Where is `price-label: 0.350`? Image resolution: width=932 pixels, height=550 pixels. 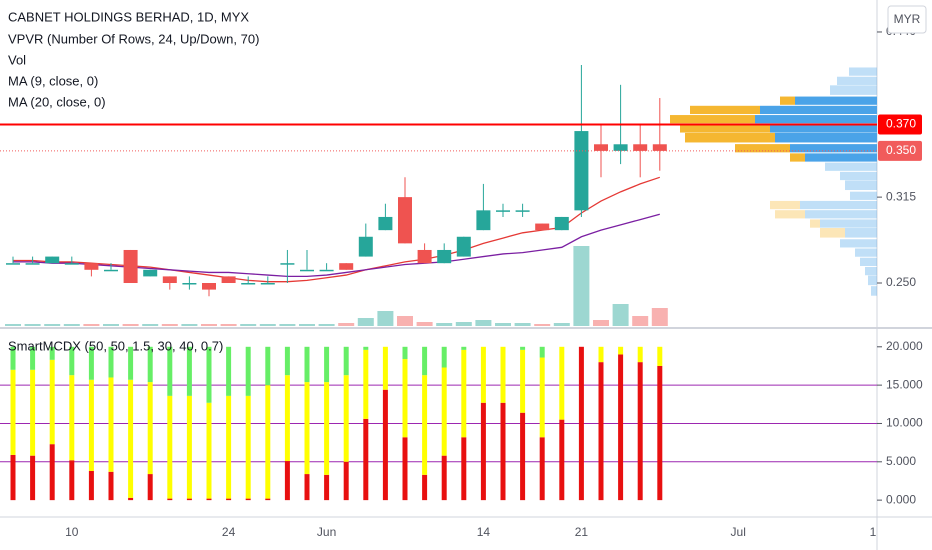
price-label: 0.350 is located at coordinates (901, 150).